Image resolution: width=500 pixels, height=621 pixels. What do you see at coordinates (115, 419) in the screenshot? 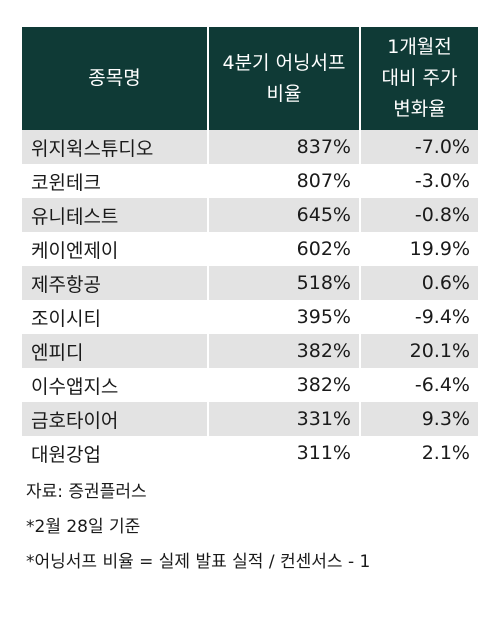
I see `stock-name-cell: 금호타이어` at bounding box center [115, 419].